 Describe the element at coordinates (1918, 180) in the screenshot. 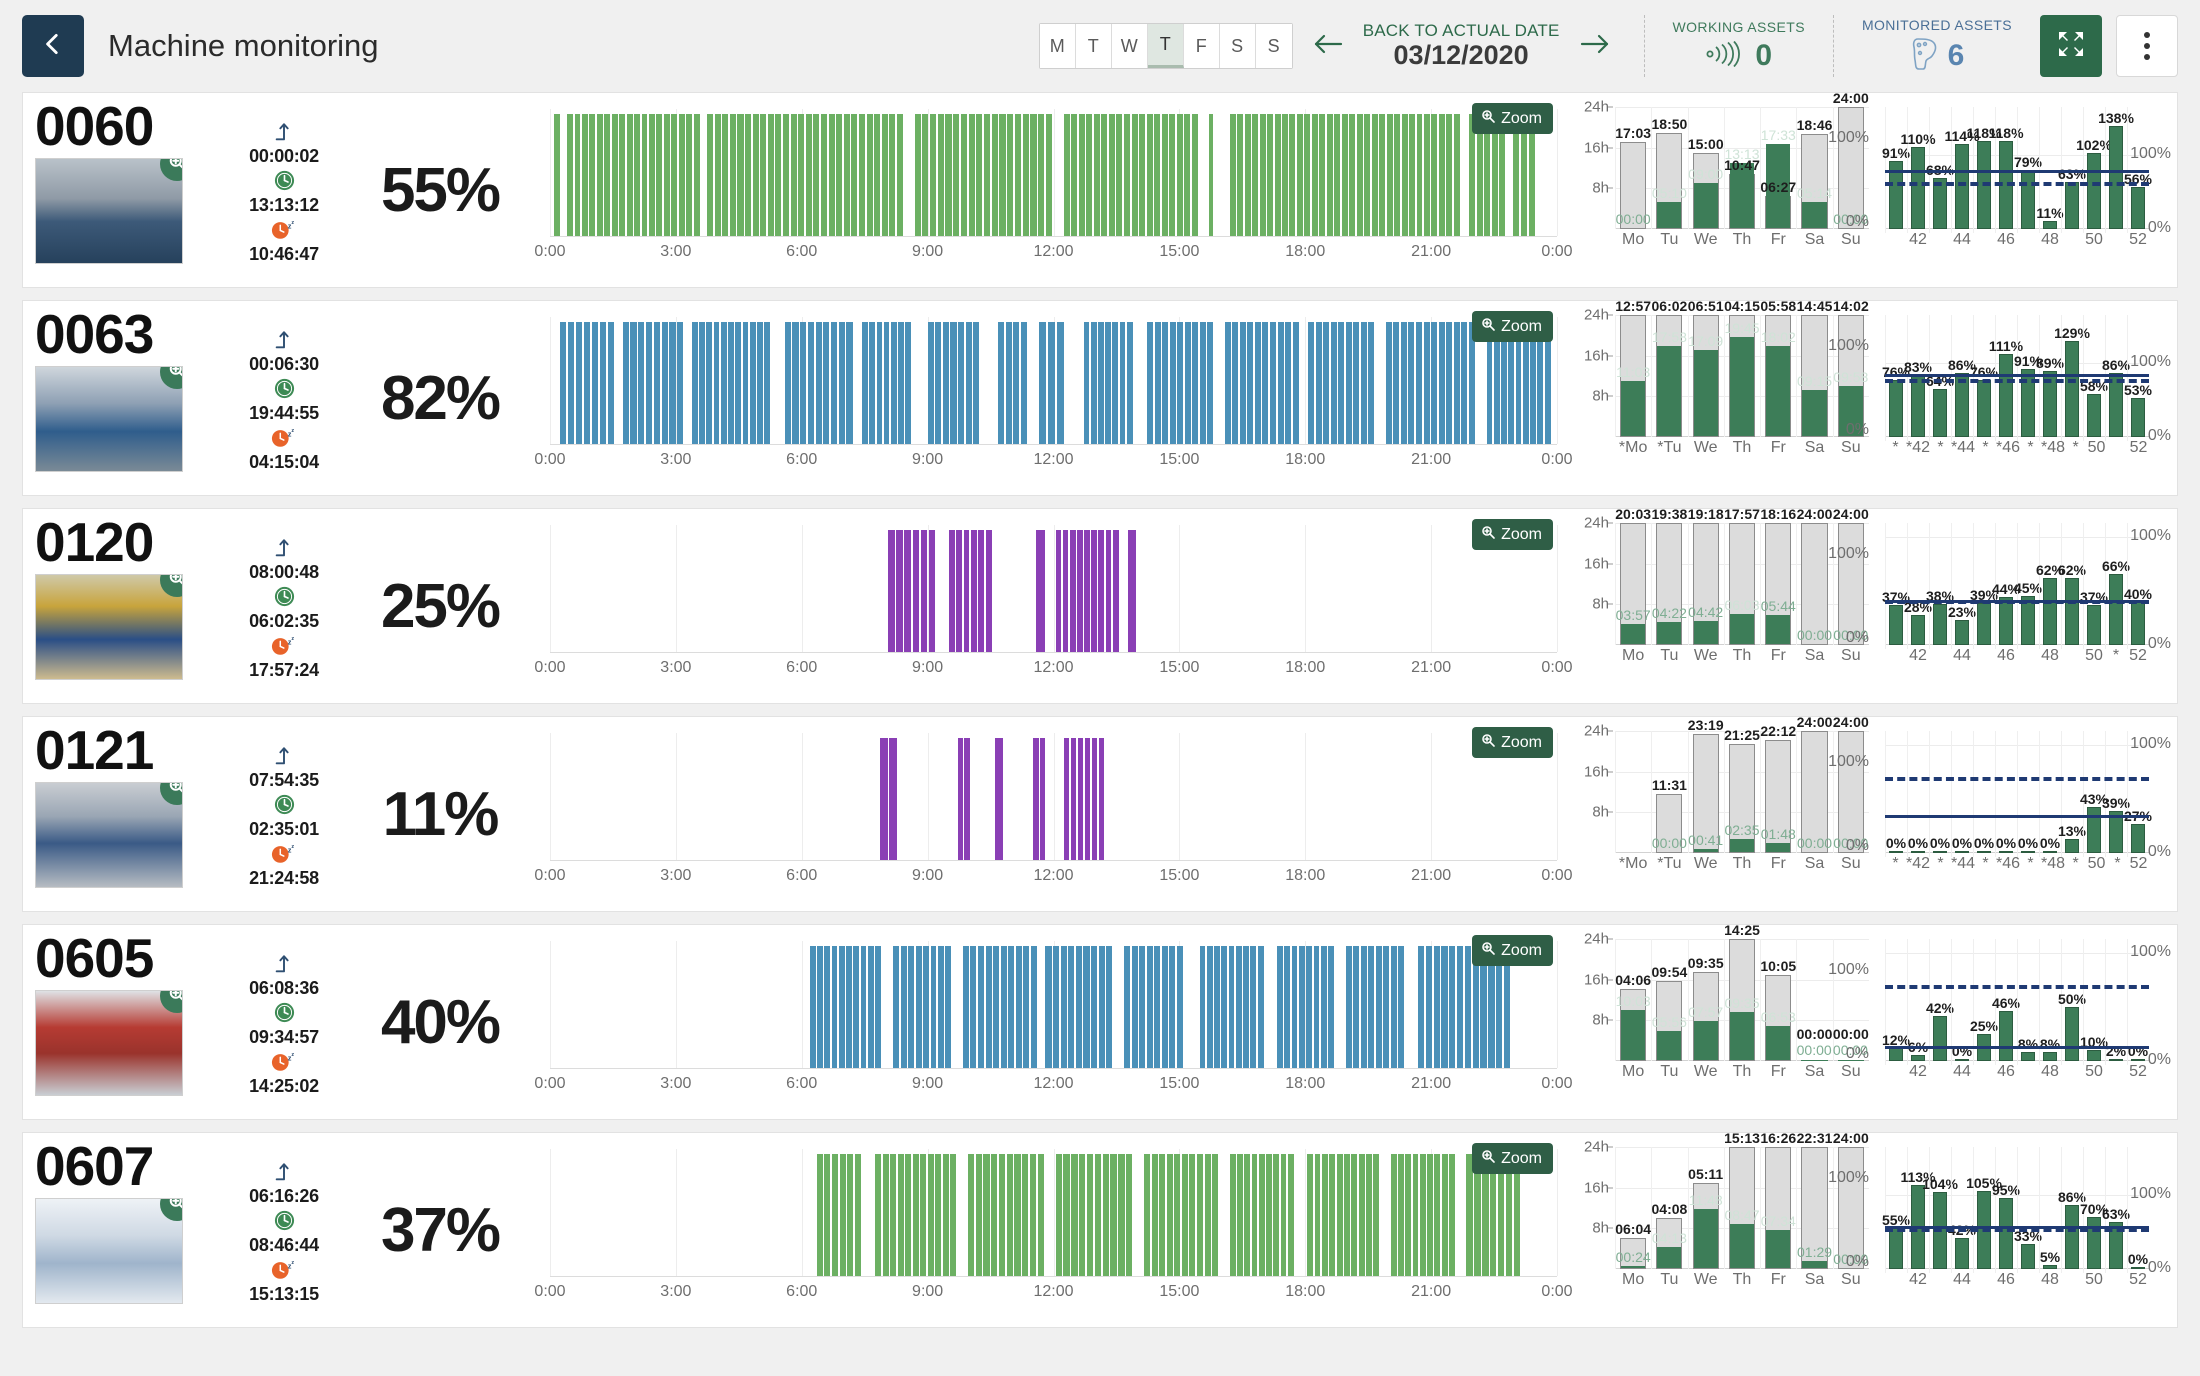

I see `week-bar: 110%` at that location.